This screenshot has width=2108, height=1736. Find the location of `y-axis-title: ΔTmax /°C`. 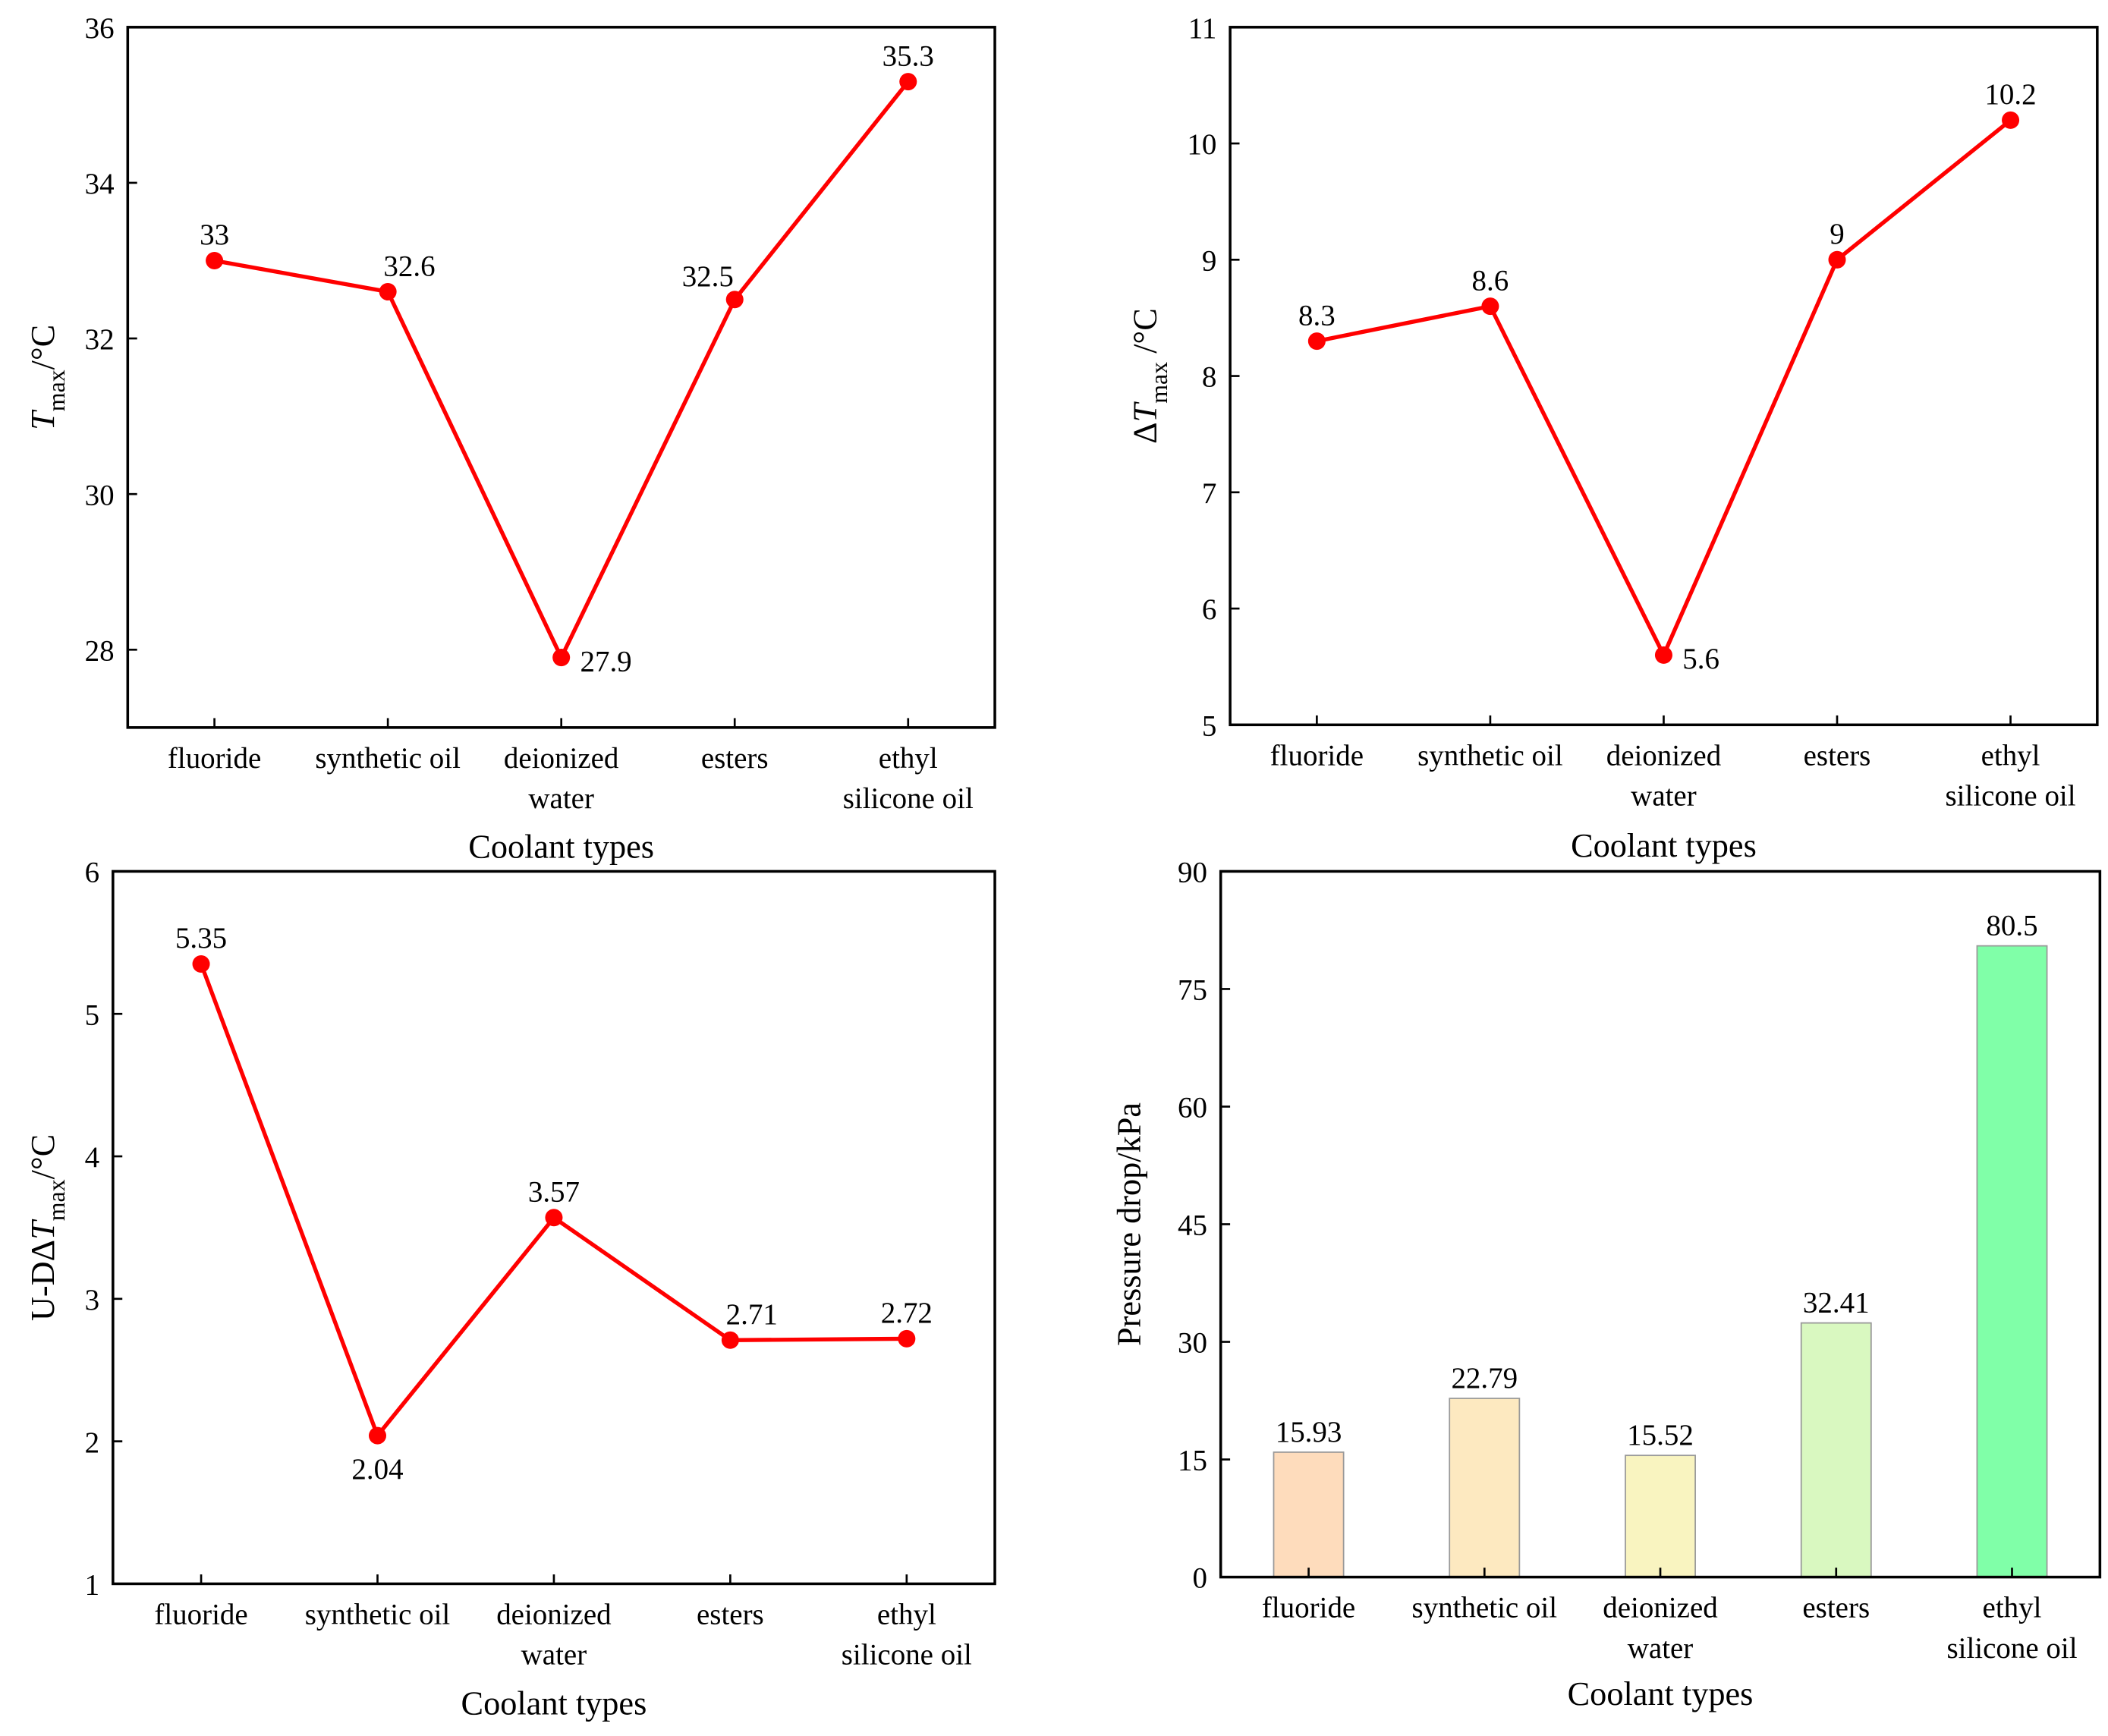

y-axis-title: ΔTmax /°C is located at coordinates (1149, 376).